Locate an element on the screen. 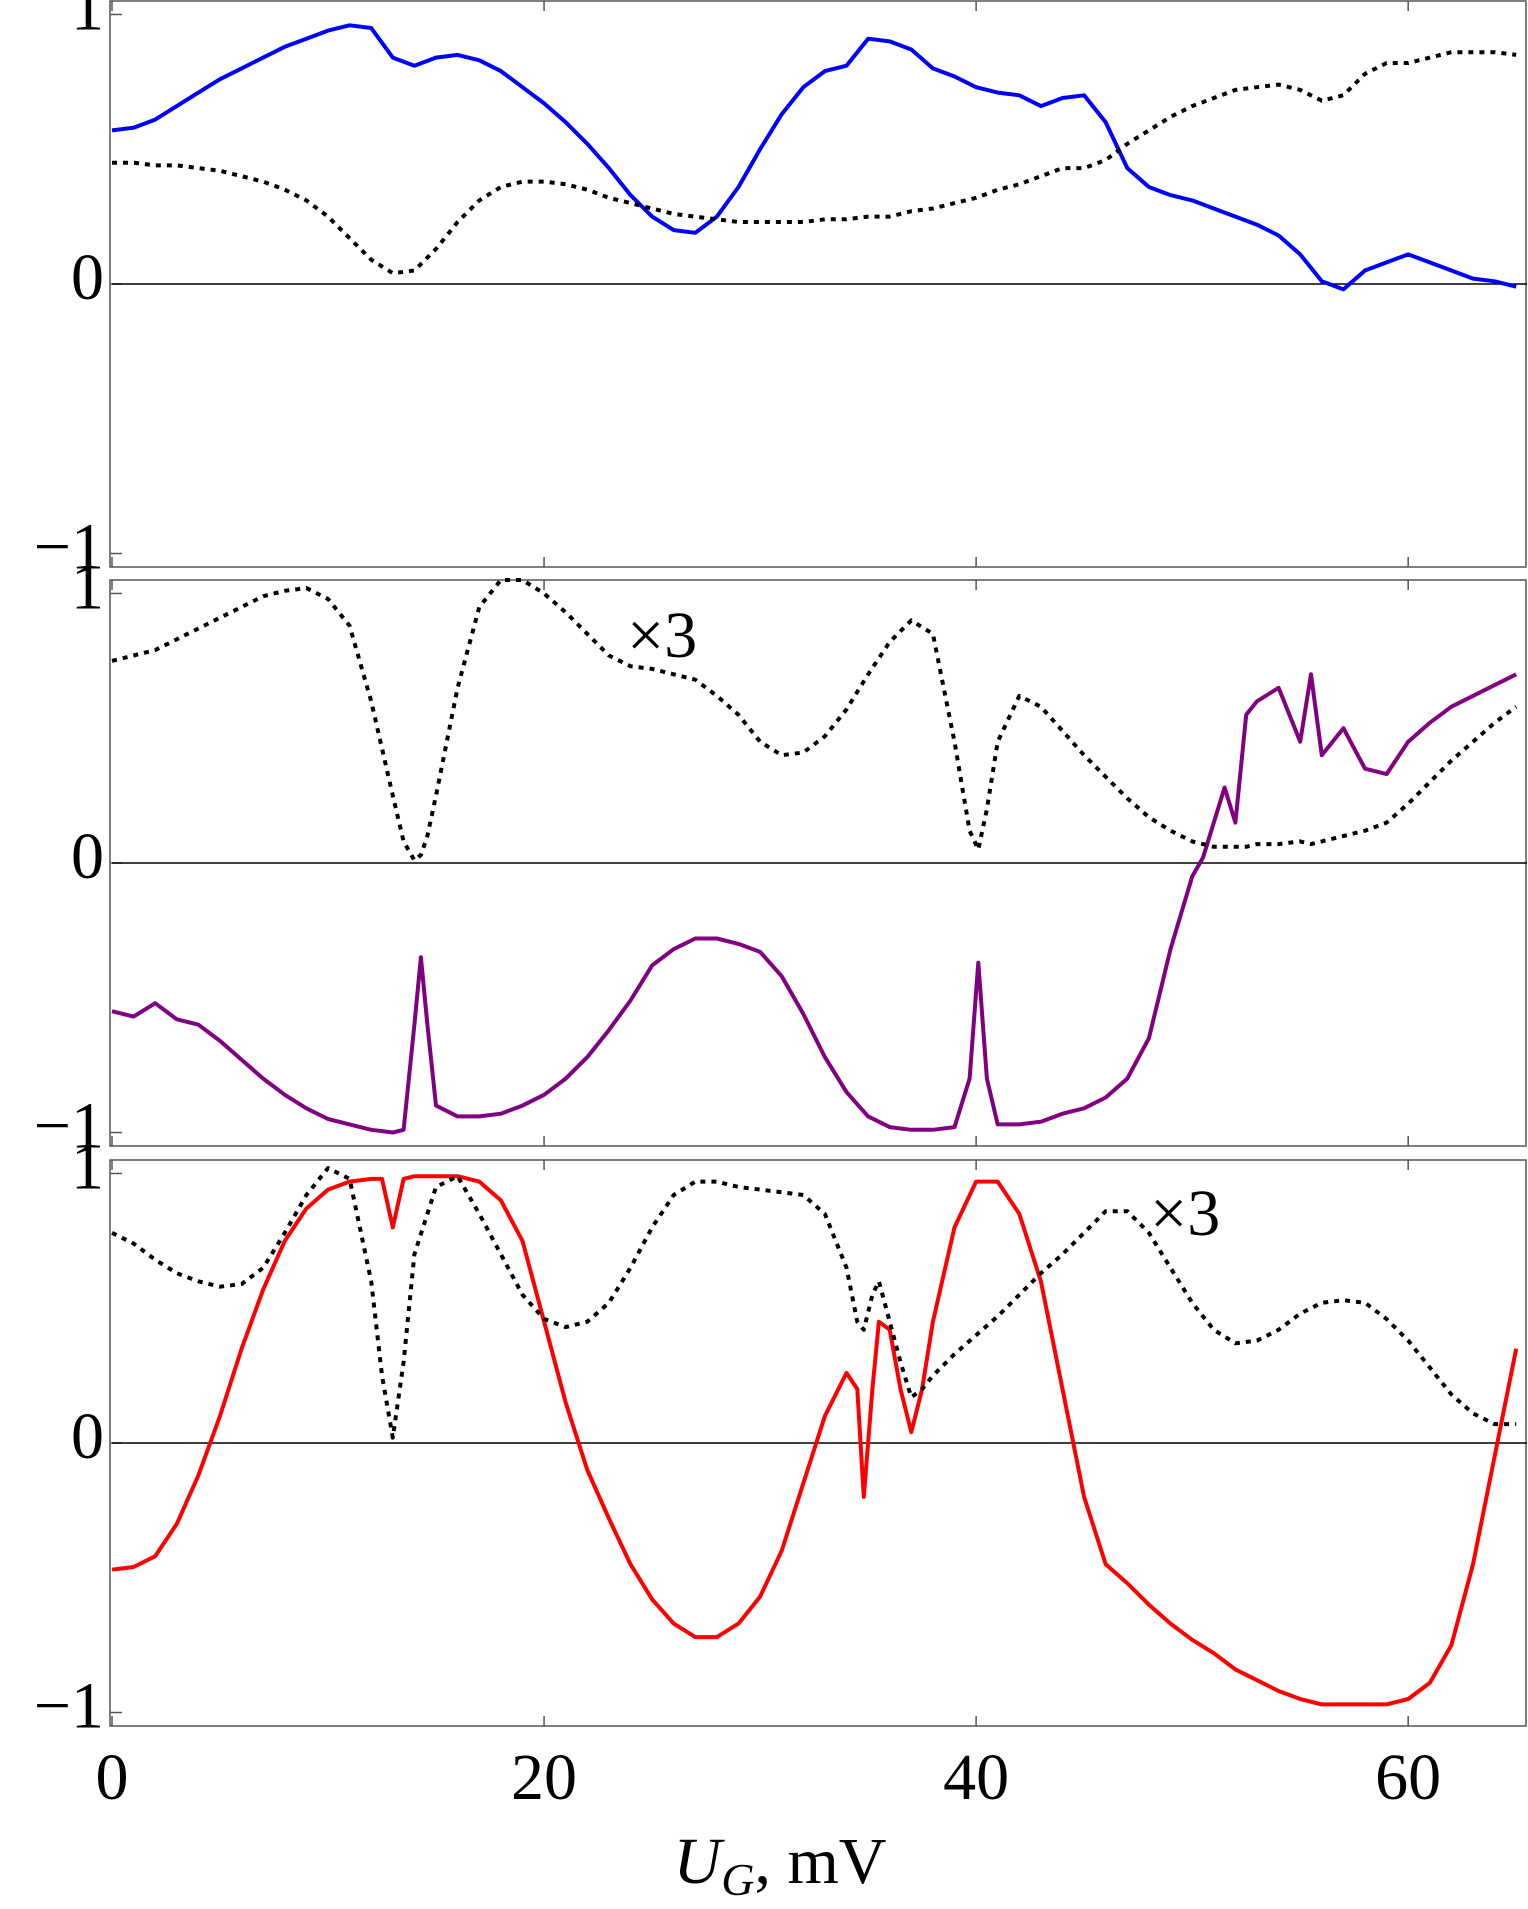 Image resolution: width=1528 pixels, height=1909 pixels. x-tick-label: 40 is located at coordinates (976, 1777).